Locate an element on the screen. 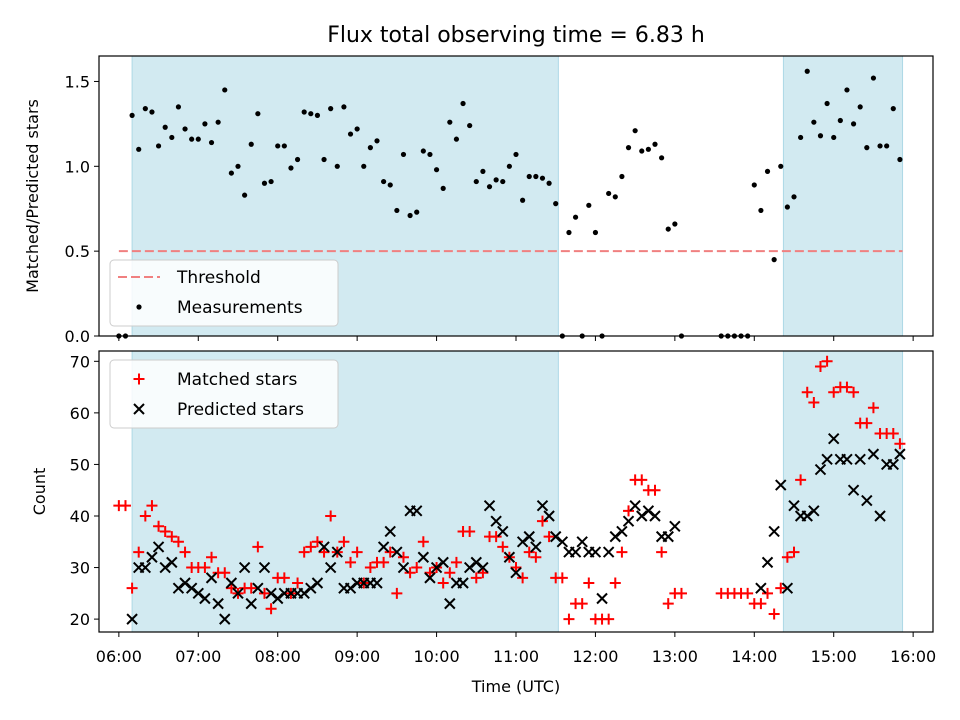 The height and width of the screenshot is (720, 960). xtick-label: 08:00 is located at coordinates (278, 656).